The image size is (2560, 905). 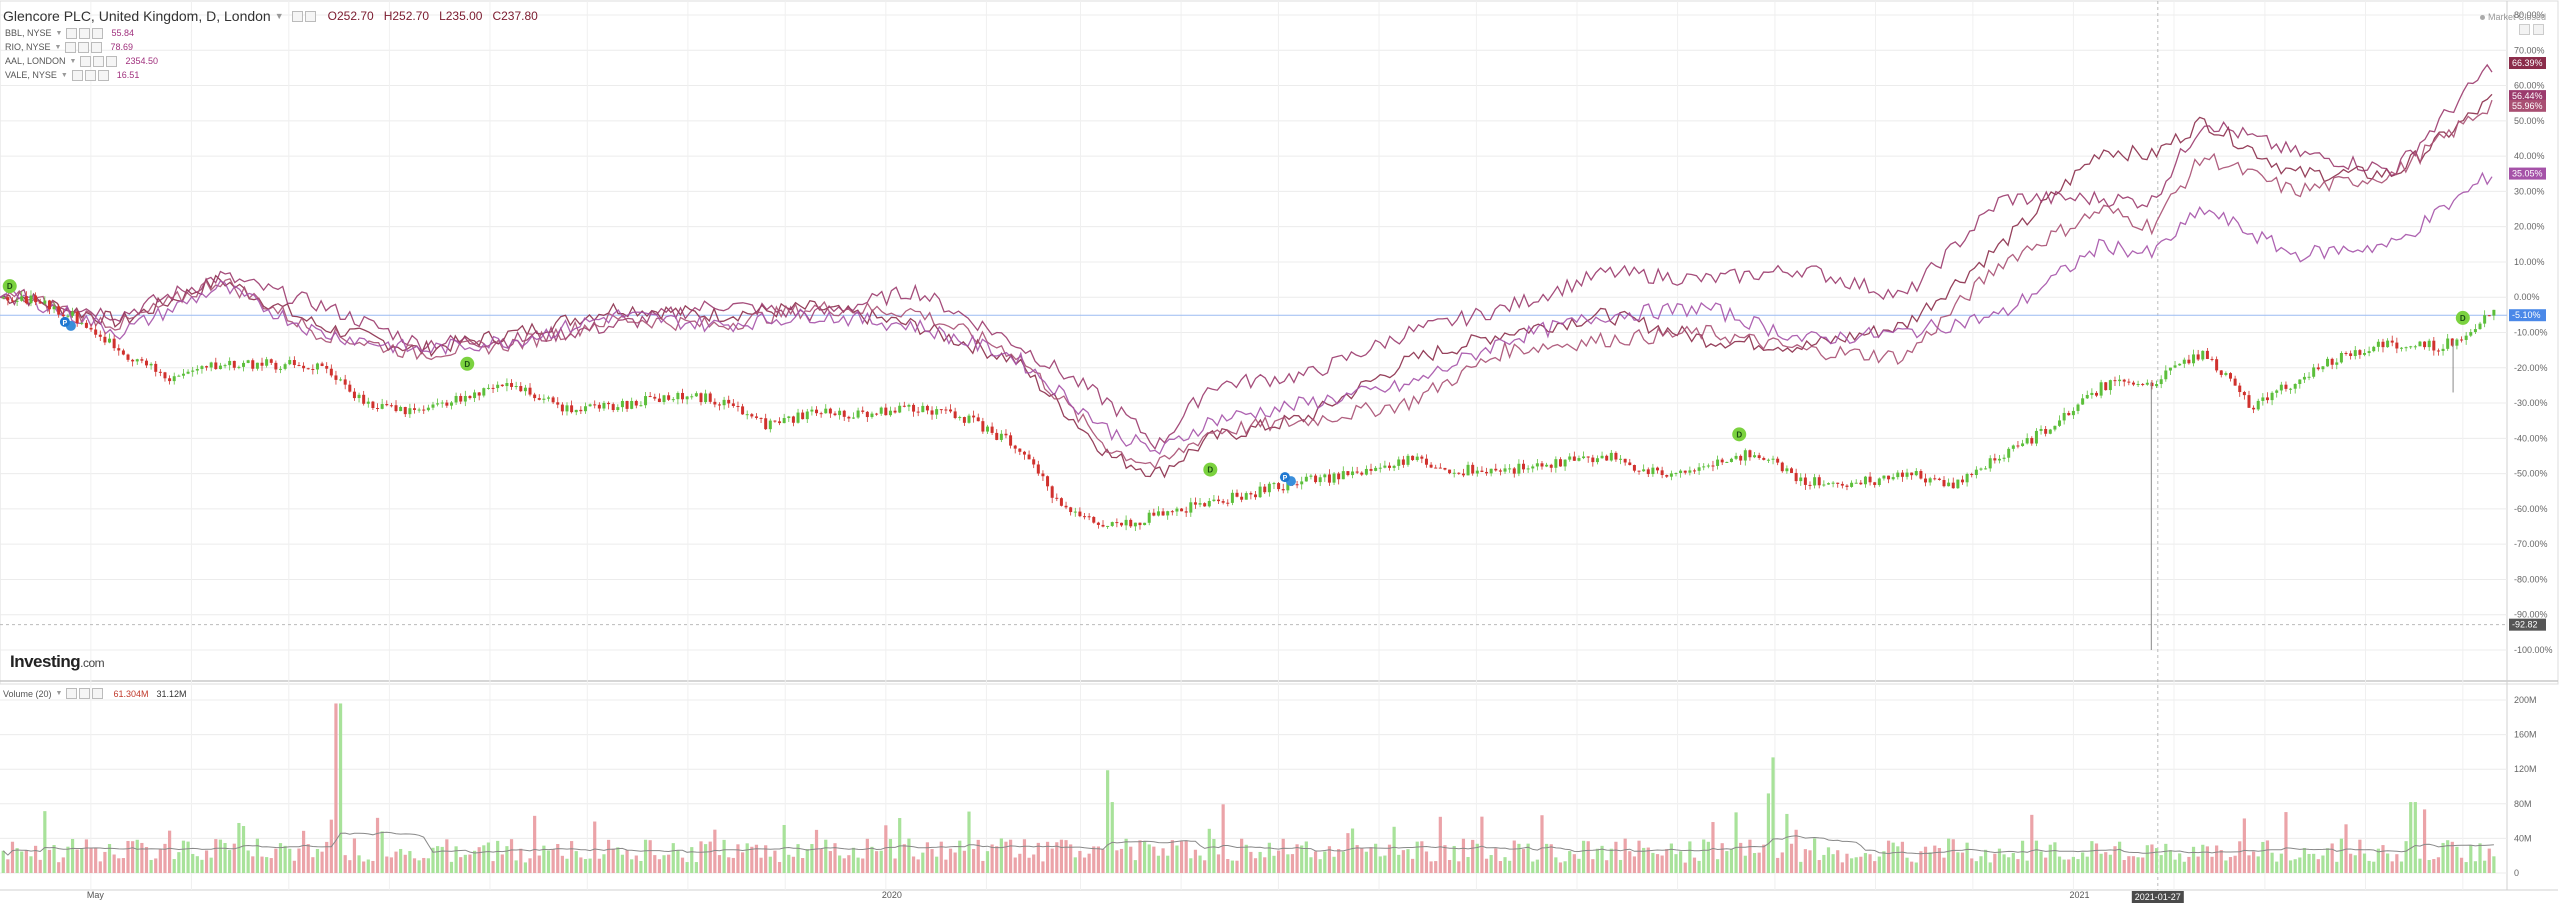 I want to click on comparison-row-rio: RIO, NYSE ▼ 78.69, so click(x=69, y=47).